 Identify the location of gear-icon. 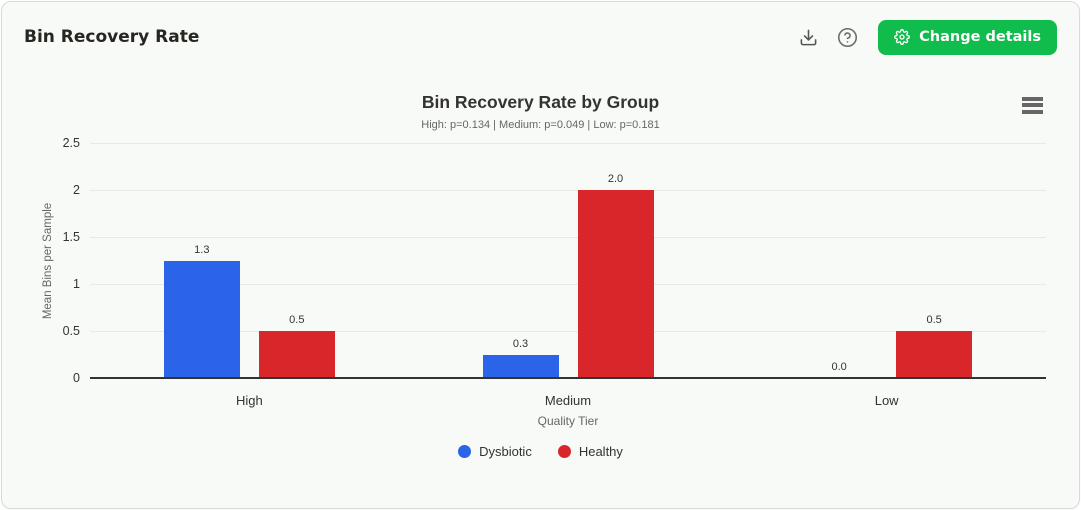
(902, 37).